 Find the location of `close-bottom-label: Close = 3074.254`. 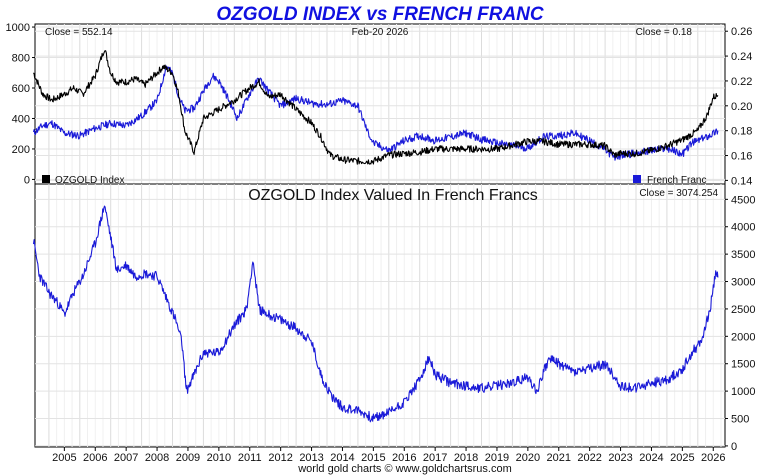

close-bottom-label: Close = 3074.254 is located at coordinates (678, 193).